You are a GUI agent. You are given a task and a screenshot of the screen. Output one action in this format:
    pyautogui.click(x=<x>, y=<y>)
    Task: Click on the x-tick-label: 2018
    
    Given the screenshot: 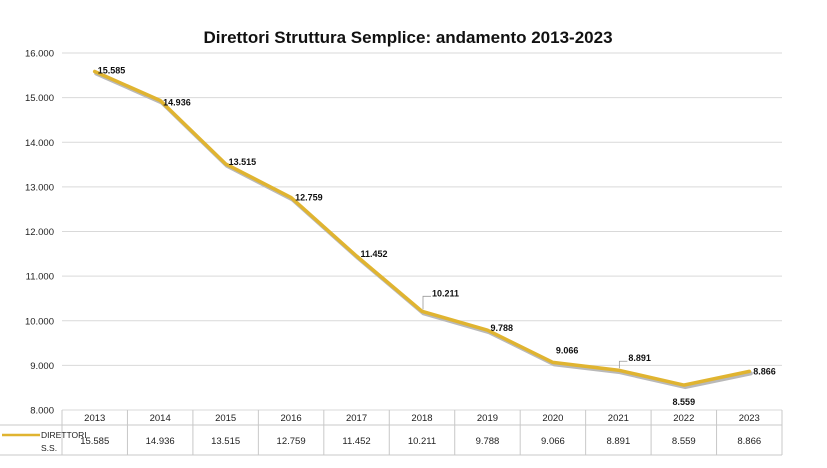 What is the action you would take?
    pyautogui.click(x=421, y=418)
    